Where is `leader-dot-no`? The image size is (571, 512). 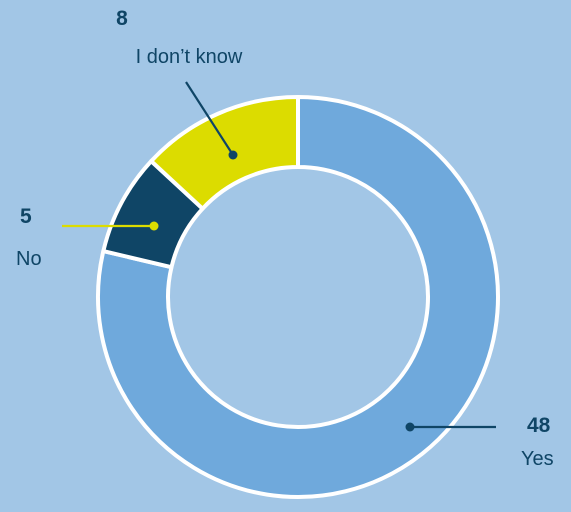 leader-dot-no is located at coordinates (154, 226).